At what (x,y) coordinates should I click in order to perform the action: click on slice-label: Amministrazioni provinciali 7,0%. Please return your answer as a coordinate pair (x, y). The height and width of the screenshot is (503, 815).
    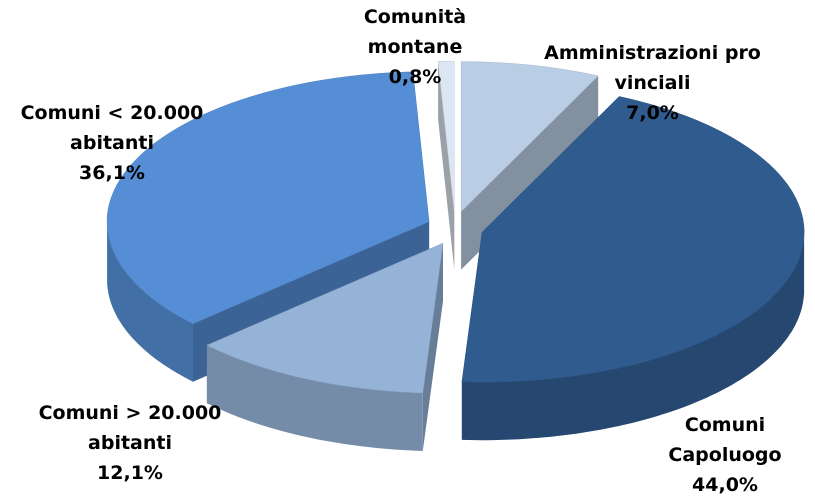
    Looking at the image, I should click on (652, 83).